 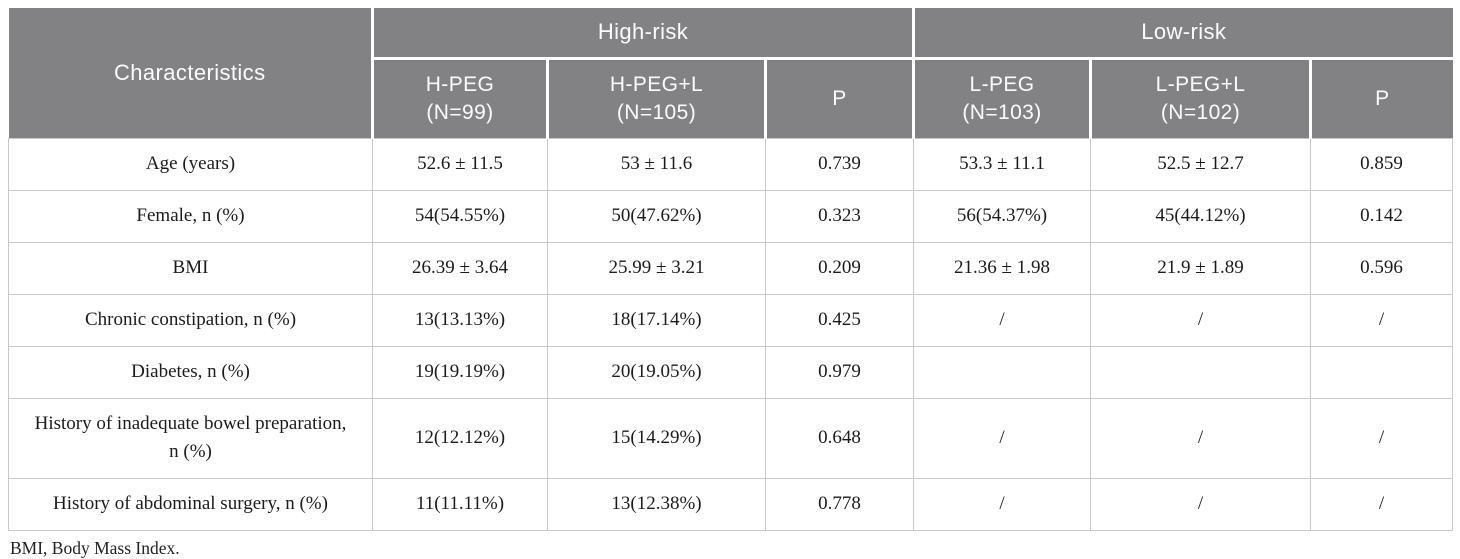 What do you see at coordinates (190, 504) in the screenshot?
I see `row-label: History of abdominal surgery, n (%)` at bounding box center [190, 504].